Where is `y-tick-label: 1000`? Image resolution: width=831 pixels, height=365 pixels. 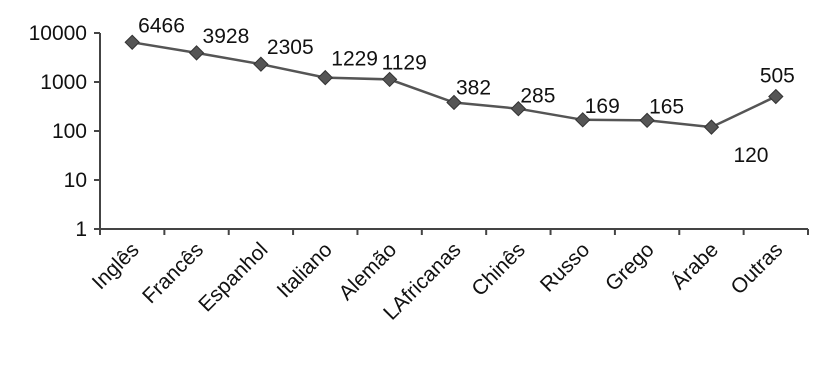
y-tick-label: 1000 is located at coordinates (63, 82).